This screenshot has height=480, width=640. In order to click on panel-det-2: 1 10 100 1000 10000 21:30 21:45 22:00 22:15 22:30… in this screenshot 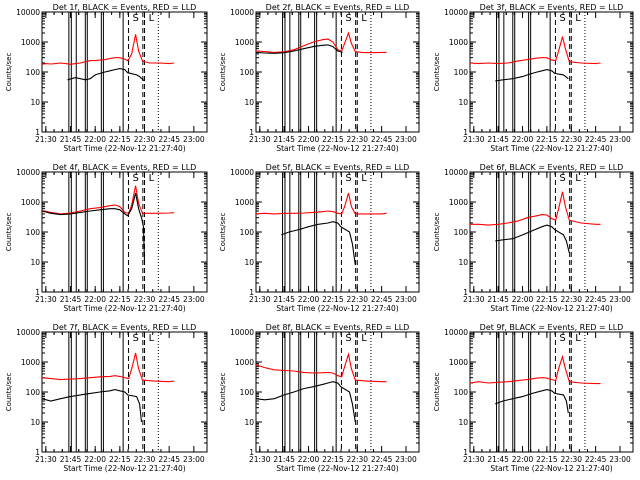, I will do `click(319, 78)`.